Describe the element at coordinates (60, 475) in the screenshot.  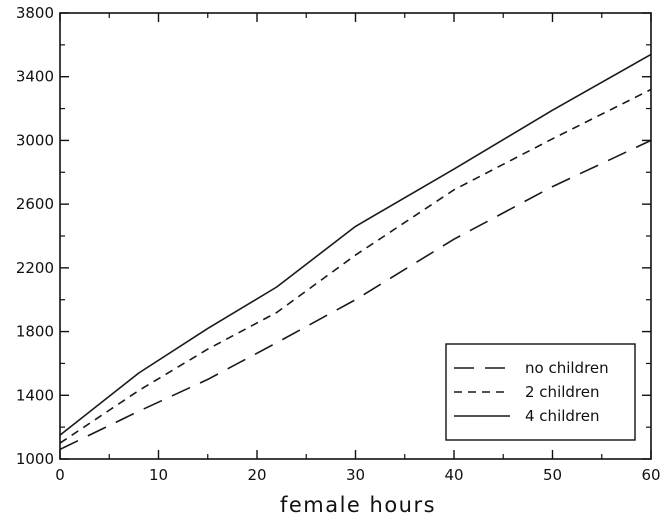
I see `x-tick-label-0: 0` at that location.